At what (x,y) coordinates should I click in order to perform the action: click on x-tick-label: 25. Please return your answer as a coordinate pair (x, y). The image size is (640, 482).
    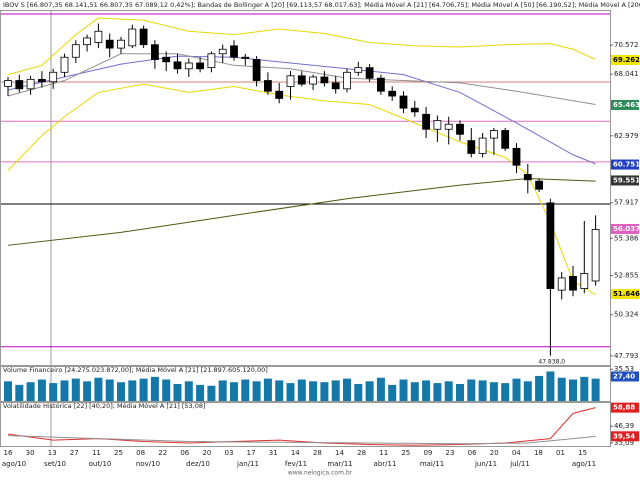
    Looking at the image, I should click on (405, 453).